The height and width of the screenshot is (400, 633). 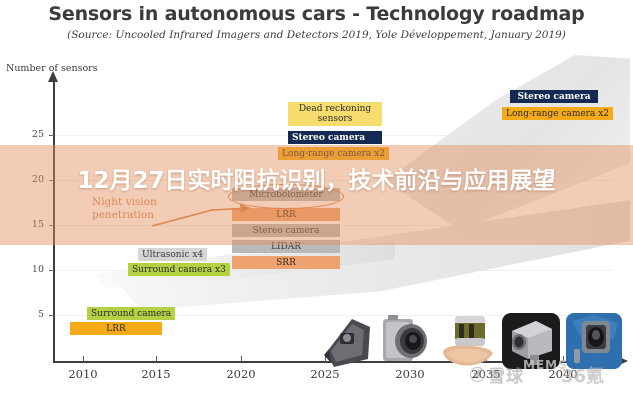 I want to click on watermark-36kr-text: 36氪, so click(x=583, y=376).